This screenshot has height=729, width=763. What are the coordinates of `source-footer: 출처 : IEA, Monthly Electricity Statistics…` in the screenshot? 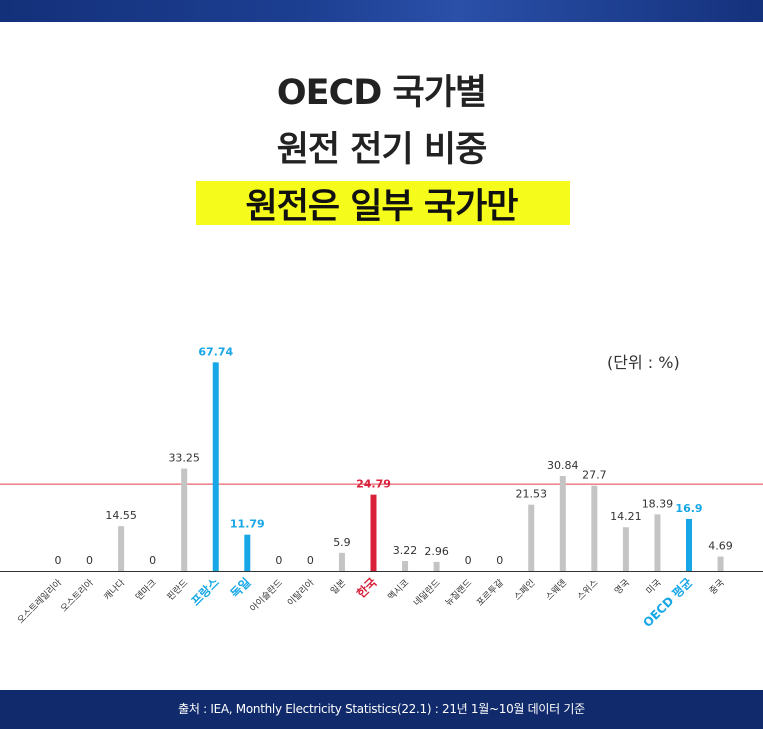 It's located at (381, 709).